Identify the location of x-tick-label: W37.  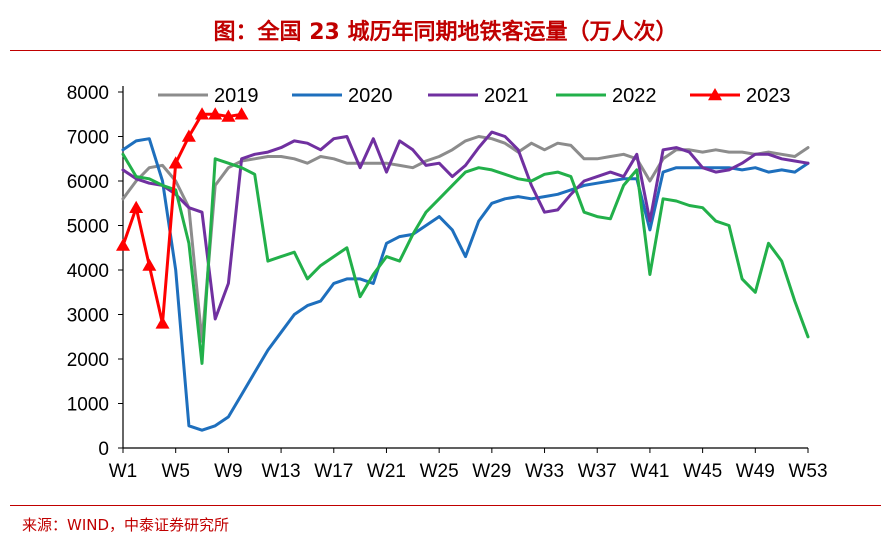
(597, 471).